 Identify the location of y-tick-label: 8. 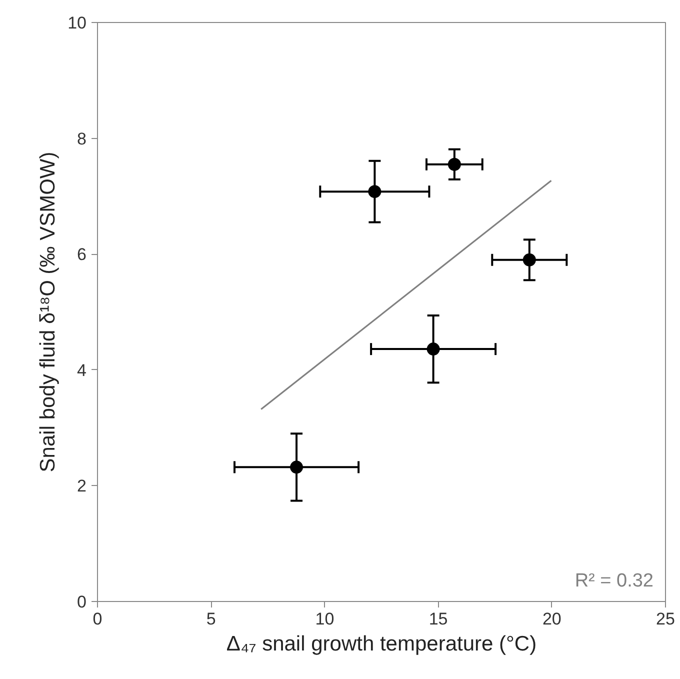
(82, 138).